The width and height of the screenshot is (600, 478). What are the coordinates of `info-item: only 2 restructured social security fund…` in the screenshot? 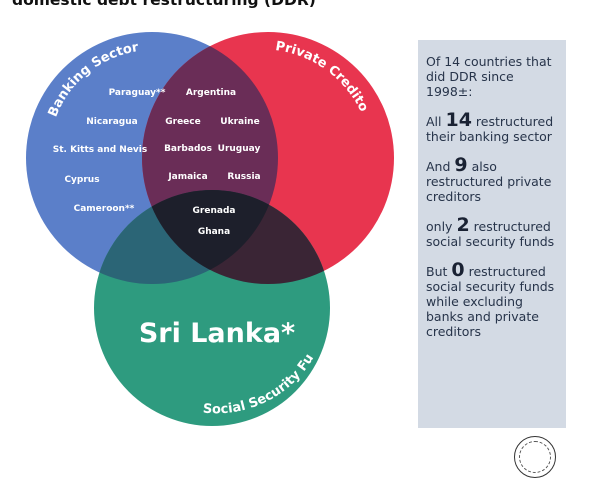 It's located at (493, 233).